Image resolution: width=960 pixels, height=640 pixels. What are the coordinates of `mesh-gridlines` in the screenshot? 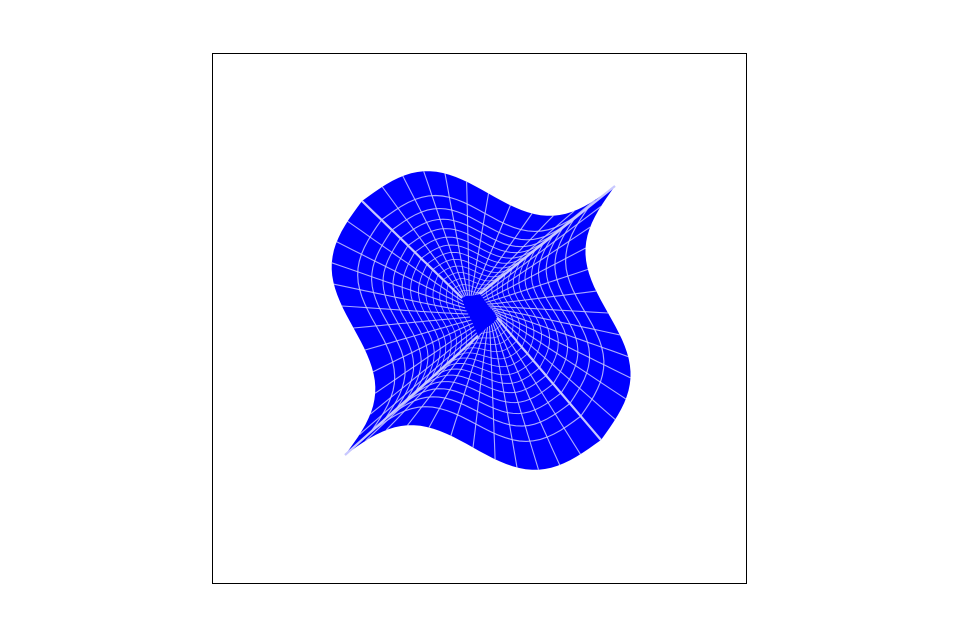 It's located at (481, 320).